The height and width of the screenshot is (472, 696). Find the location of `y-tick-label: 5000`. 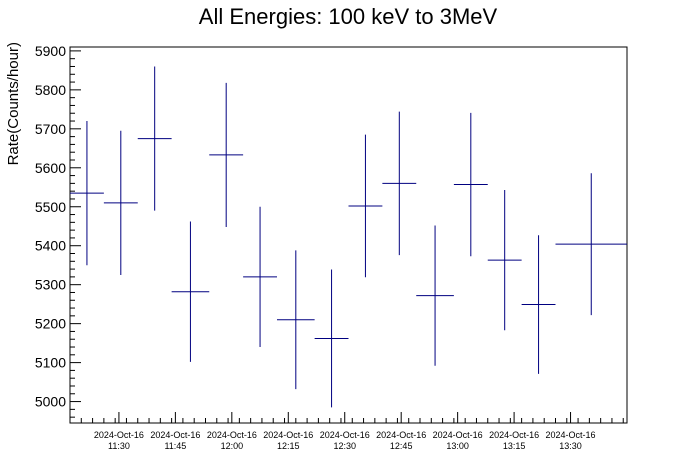

y-tick-label: 5000 is located at coordinates (50, 402).